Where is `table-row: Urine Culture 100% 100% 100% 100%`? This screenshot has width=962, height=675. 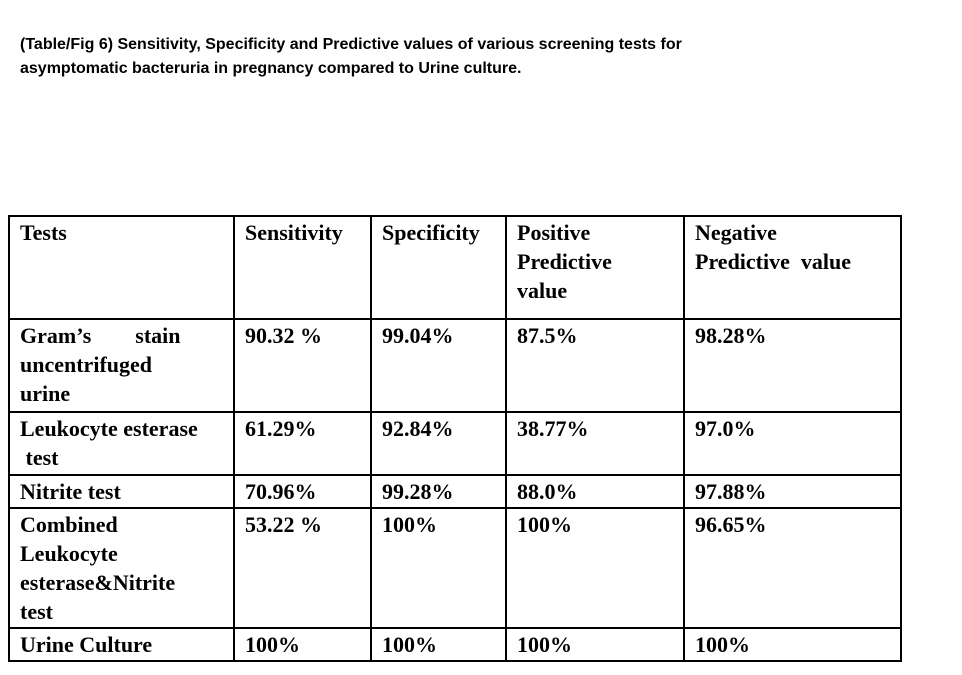
table-row: Urine Culture 100% 100% 100% 100% is located at coordinates (455, 644).